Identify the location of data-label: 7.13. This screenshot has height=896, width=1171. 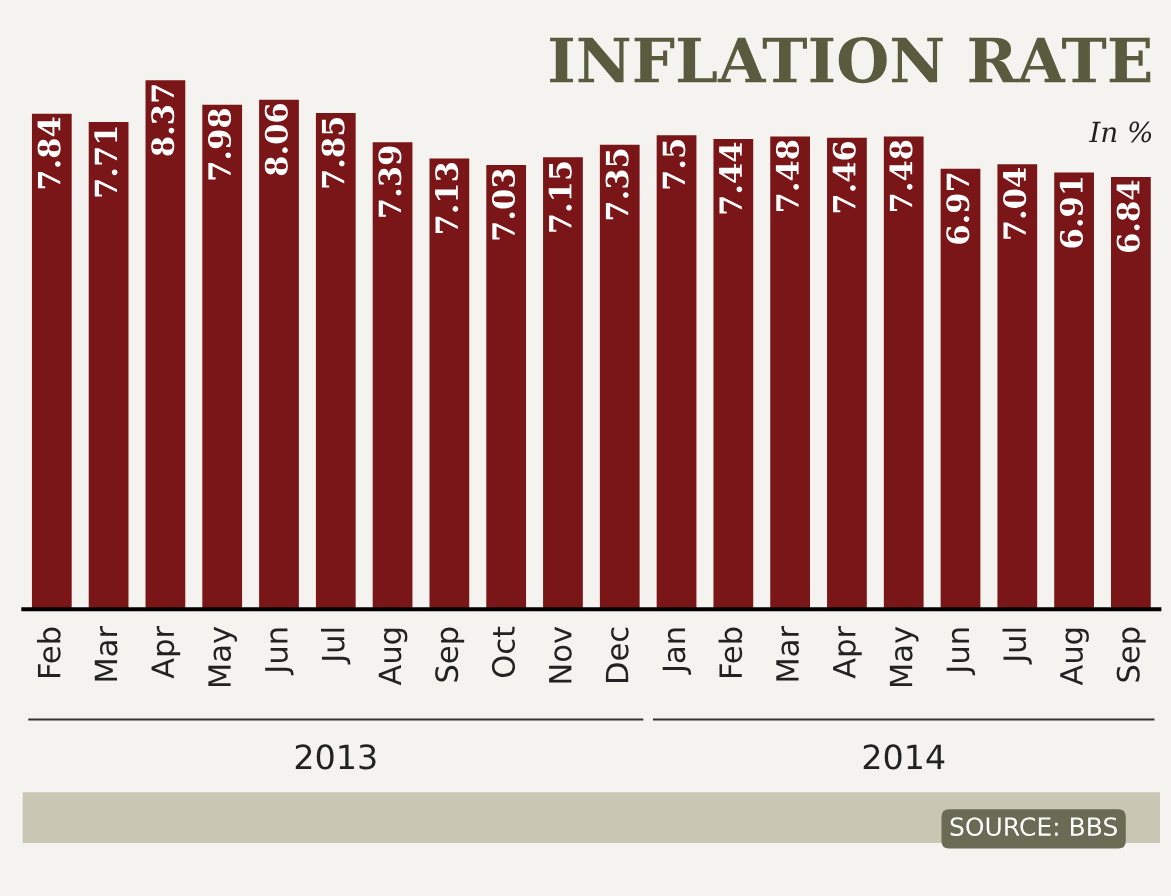
(447, 198).